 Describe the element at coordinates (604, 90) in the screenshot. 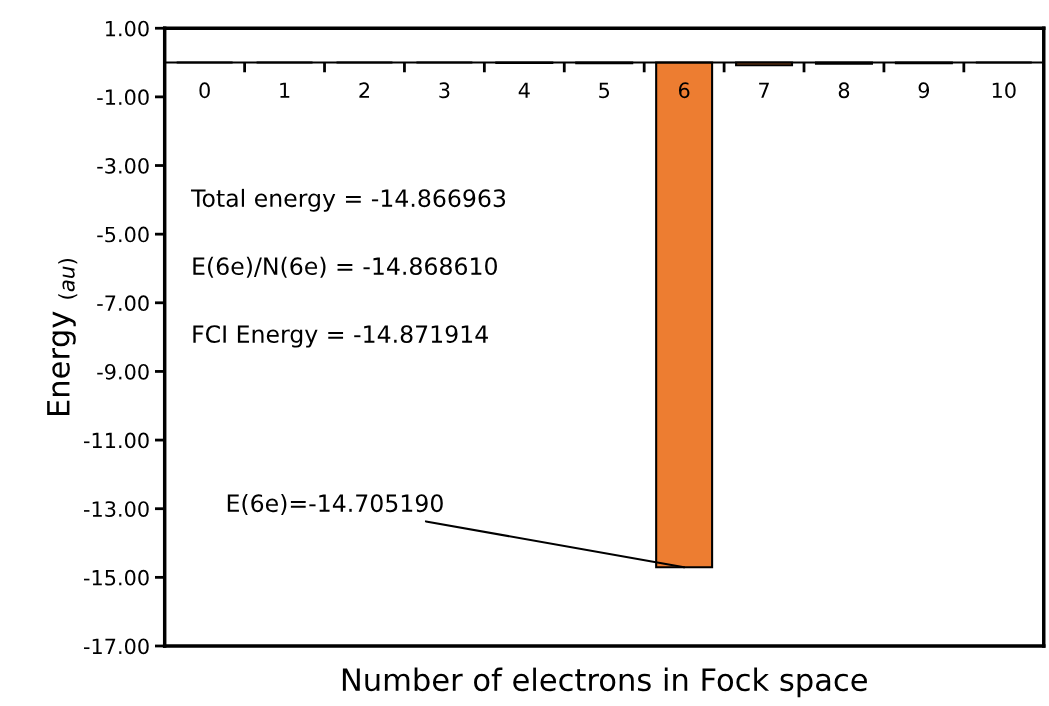

I see `x-tick-label: 5` at that location.